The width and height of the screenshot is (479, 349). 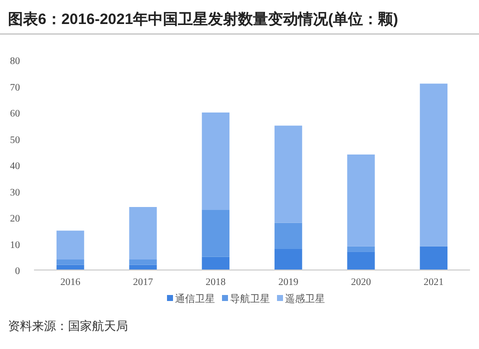 I want to click on y-tick-label: 40, so click(x=15, y=166).